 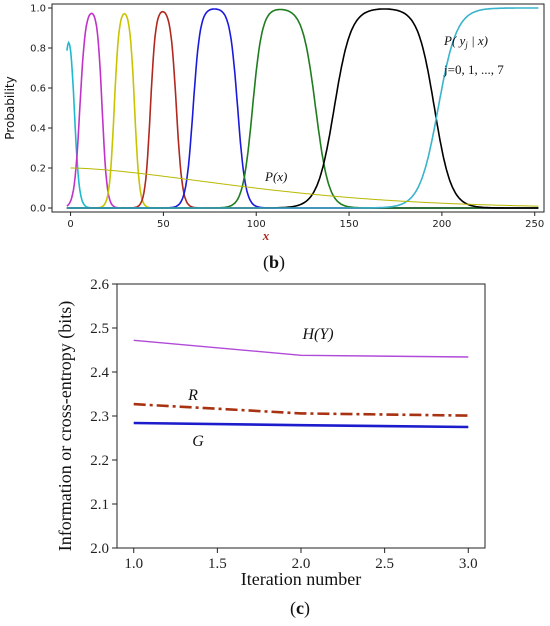 What do you see at coordinates (441, 224) in the screenshot?
I see `probability-x-tick-label: 200` at bounding box center [441, 224].